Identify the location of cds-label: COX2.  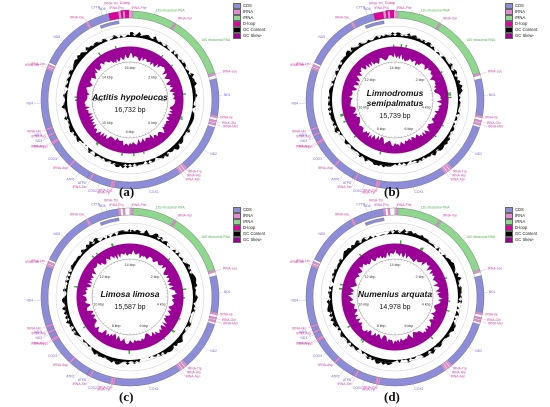
(357, 388).